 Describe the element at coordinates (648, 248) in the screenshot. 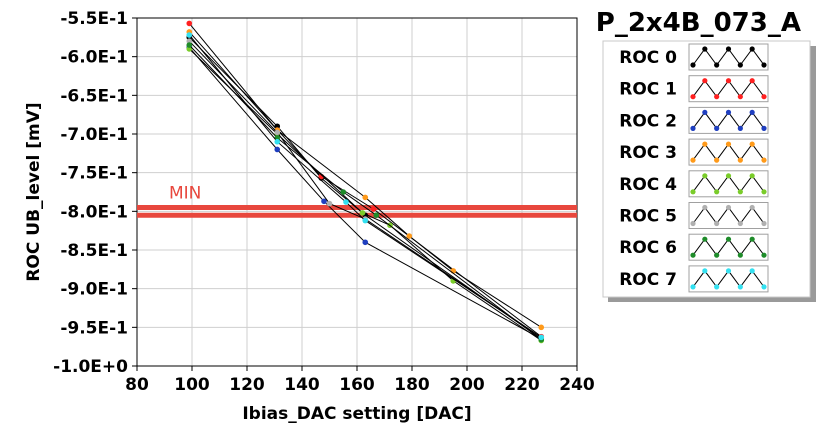

I see `legend-label: ROC 6` at that location.